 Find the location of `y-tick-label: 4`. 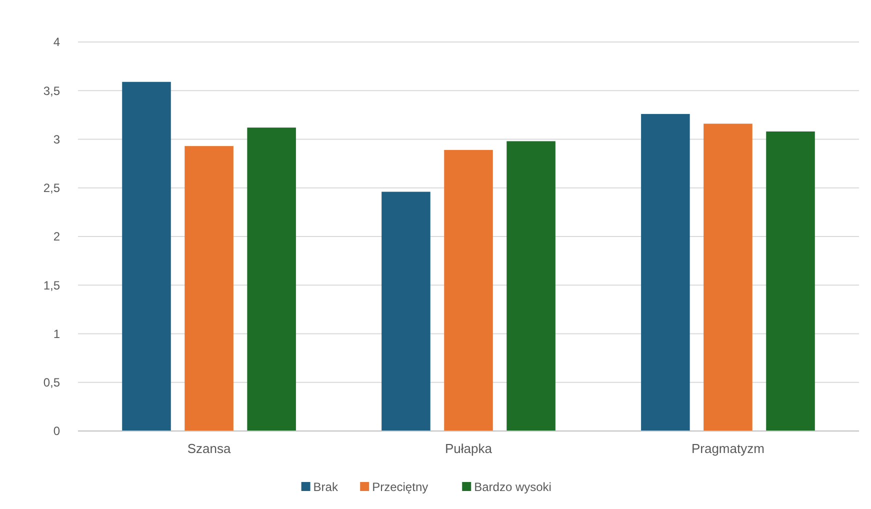

y-tick-label: 4 is located at coordinates (56, 42).